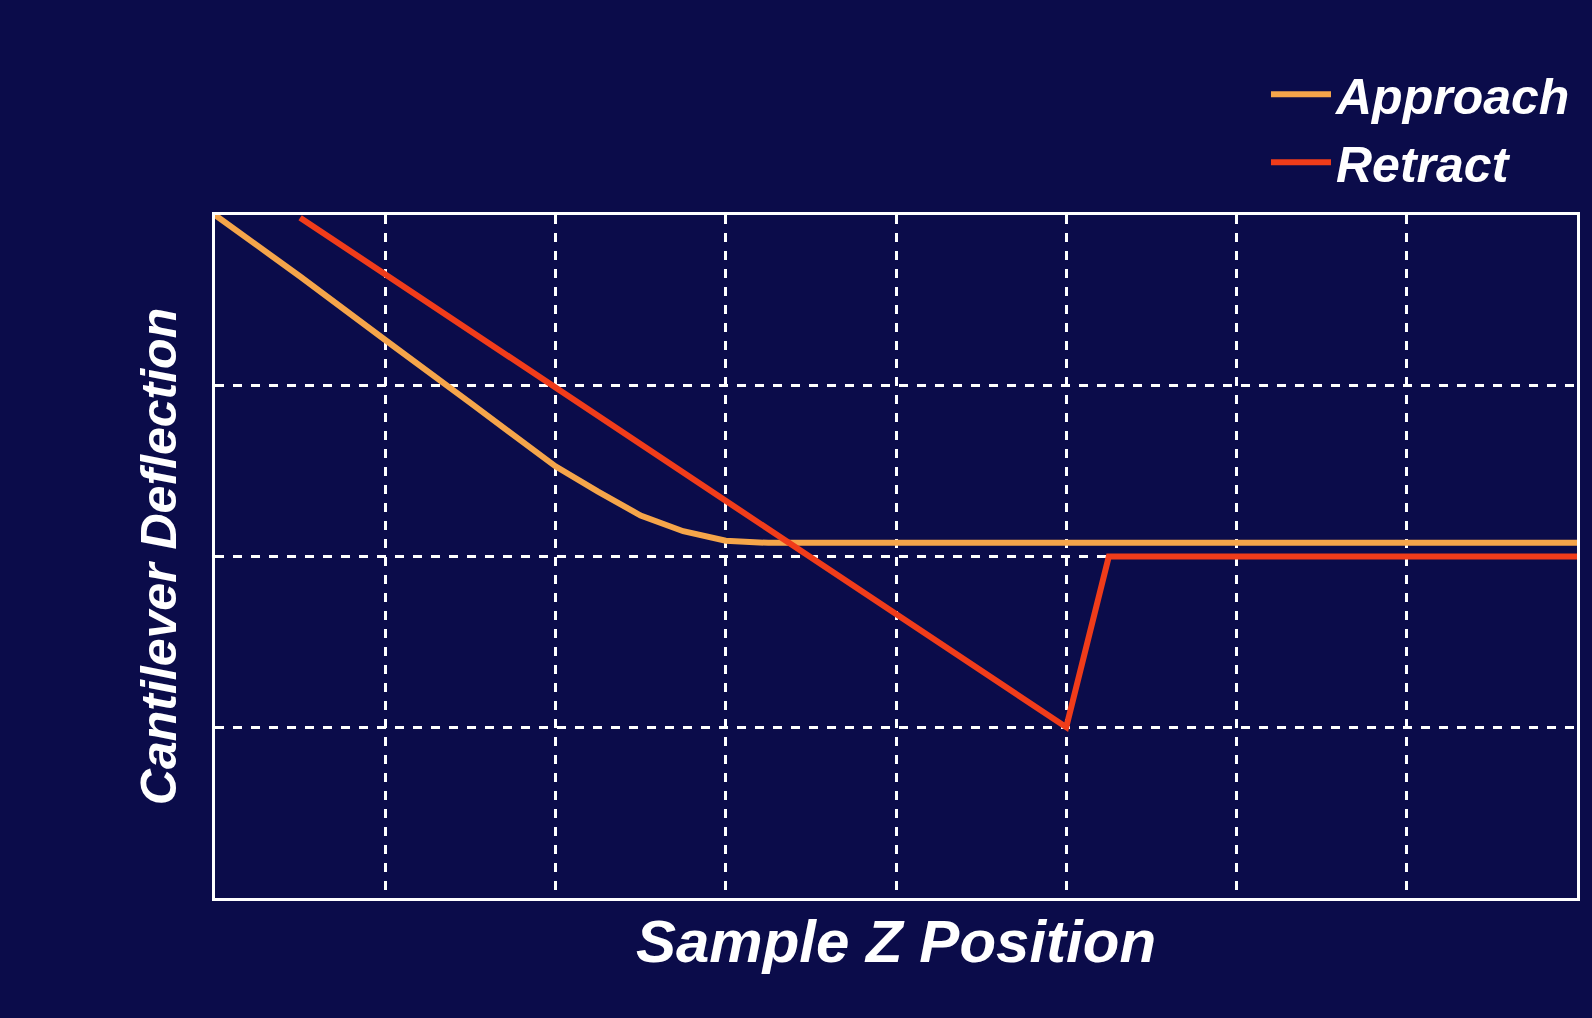 This screenshot has height=1018, width=1592. What do you see at coordinates (896, 941) in the screenshot?
I see `x-axis-title: Sample Z Position` at bounding box center [896, 941].